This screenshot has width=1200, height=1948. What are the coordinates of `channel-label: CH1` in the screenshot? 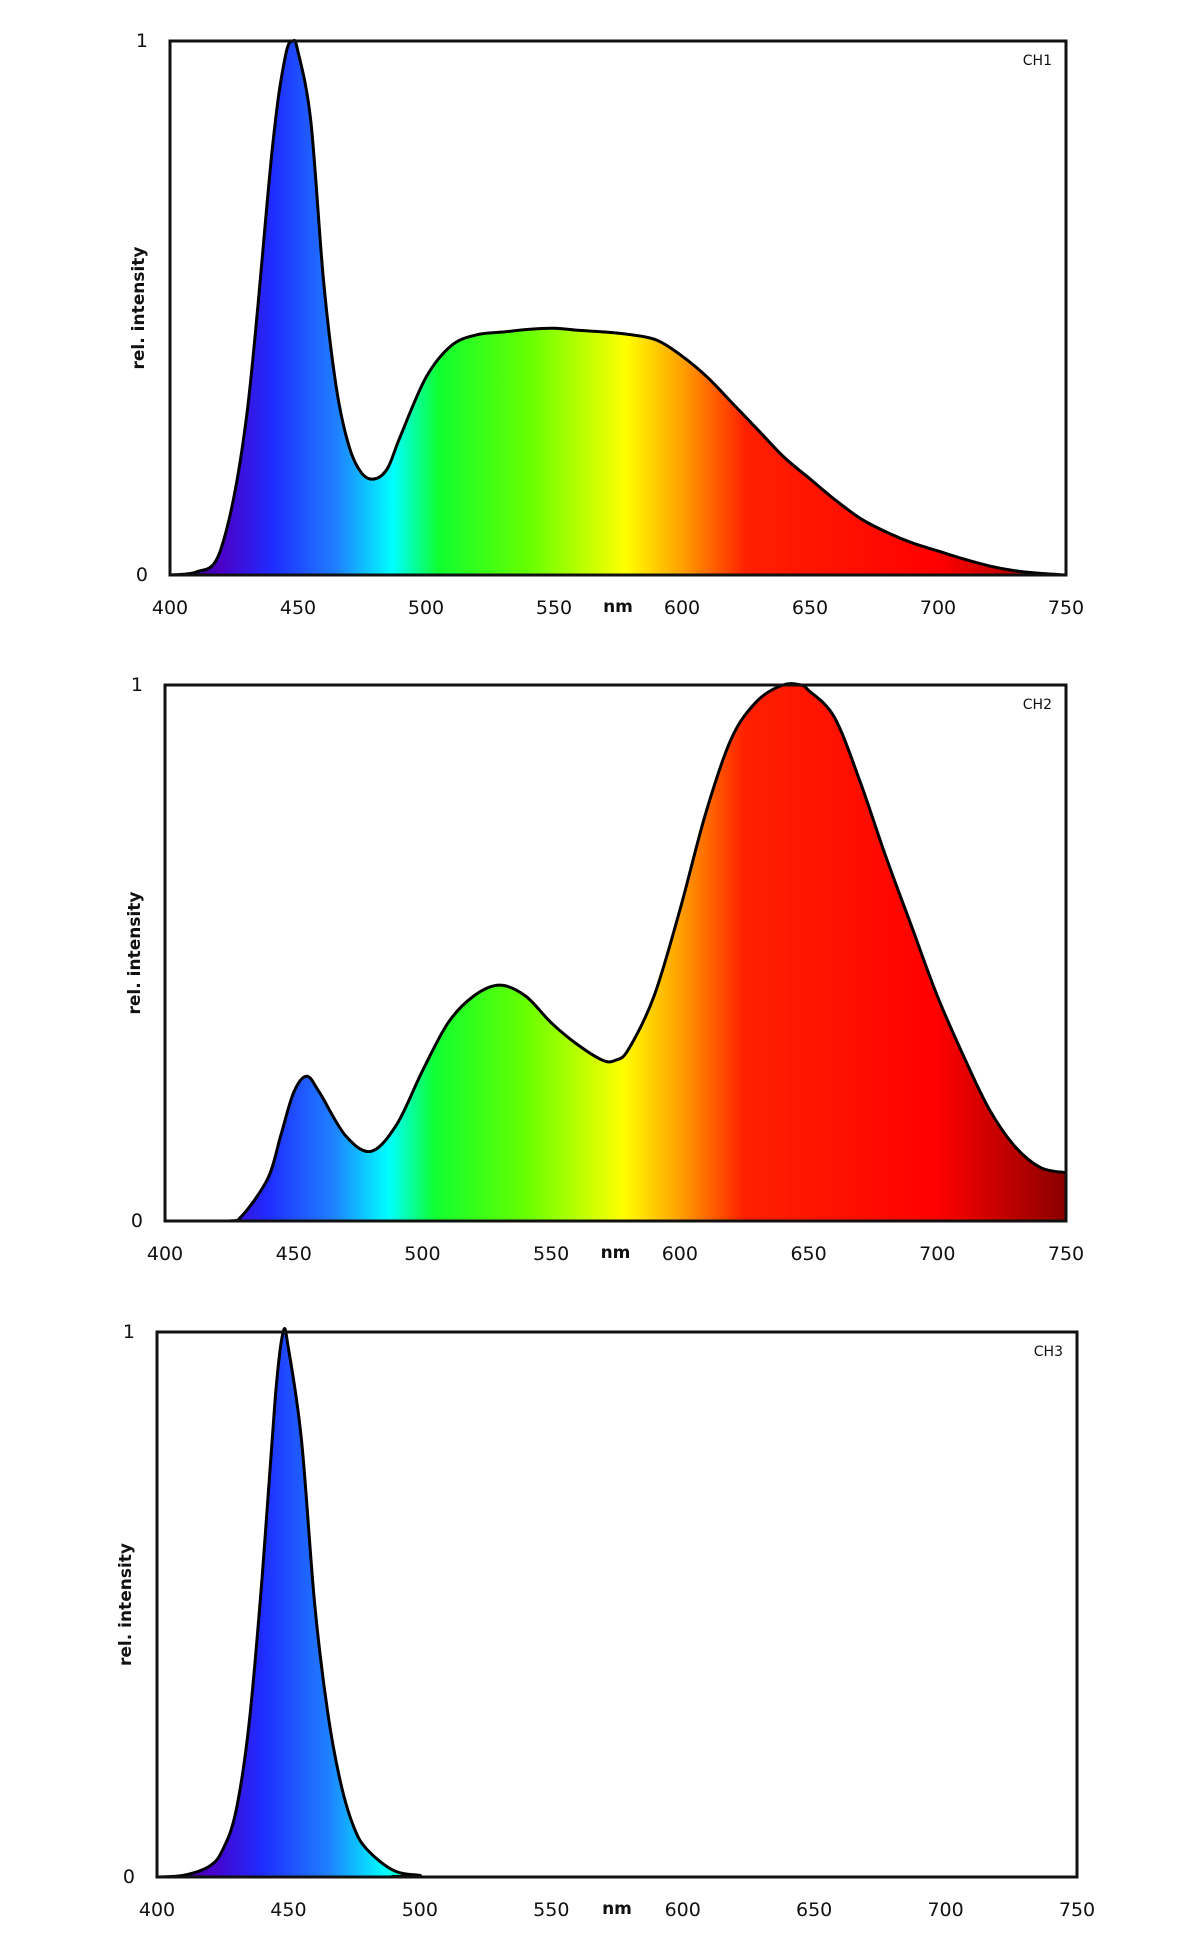 It's located at (1037, 61).